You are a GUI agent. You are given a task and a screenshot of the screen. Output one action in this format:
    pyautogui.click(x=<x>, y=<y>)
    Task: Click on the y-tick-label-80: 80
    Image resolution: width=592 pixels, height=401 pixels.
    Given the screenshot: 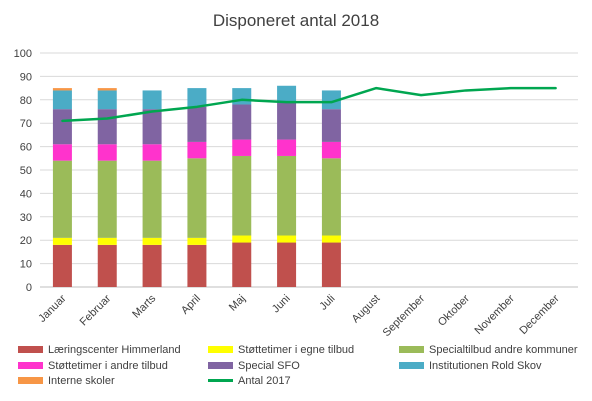 What is the action you would take?
    pyautogui.click(x=26, y=101)
    